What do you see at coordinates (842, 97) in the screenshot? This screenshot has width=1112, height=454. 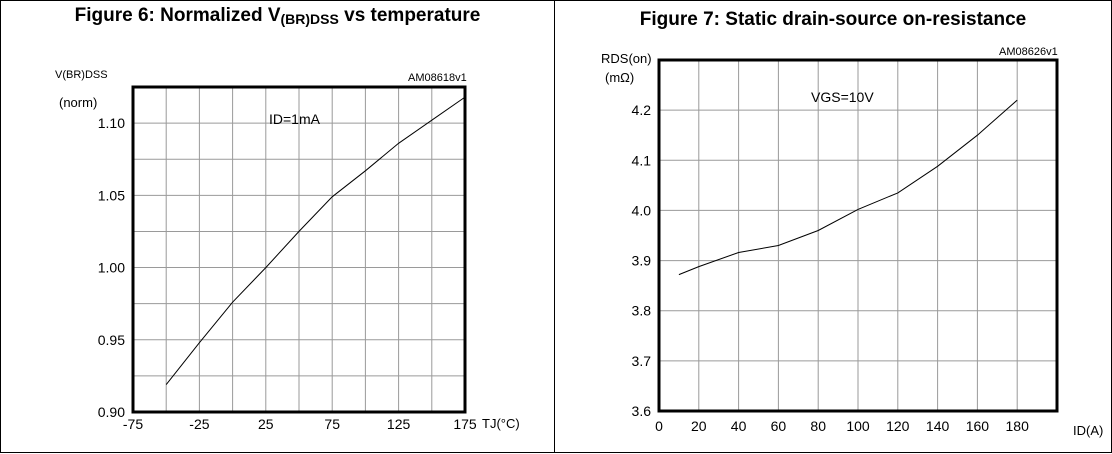 I see `figure-7-annotation: VGS=10V` at bounding box center [842, 97].